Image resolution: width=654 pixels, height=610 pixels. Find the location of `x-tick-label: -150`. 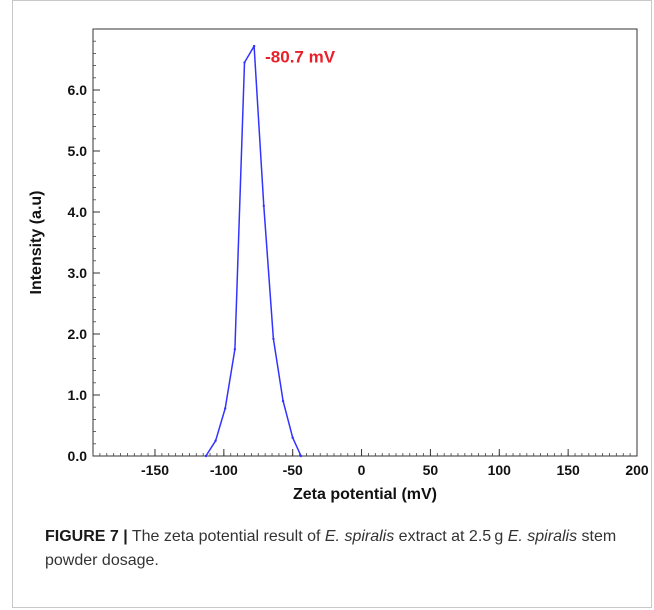

x-tick-label: -150 is located at coordinates (155, 470).